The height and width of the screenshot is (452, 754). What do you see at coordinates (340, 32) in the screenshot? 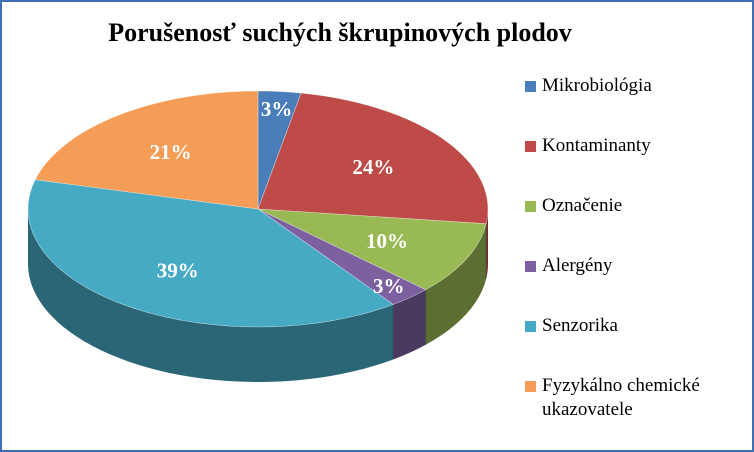
I see `chart-title: Porušenosť suchých škrupinových plodov` at bounding box center [340, 32].